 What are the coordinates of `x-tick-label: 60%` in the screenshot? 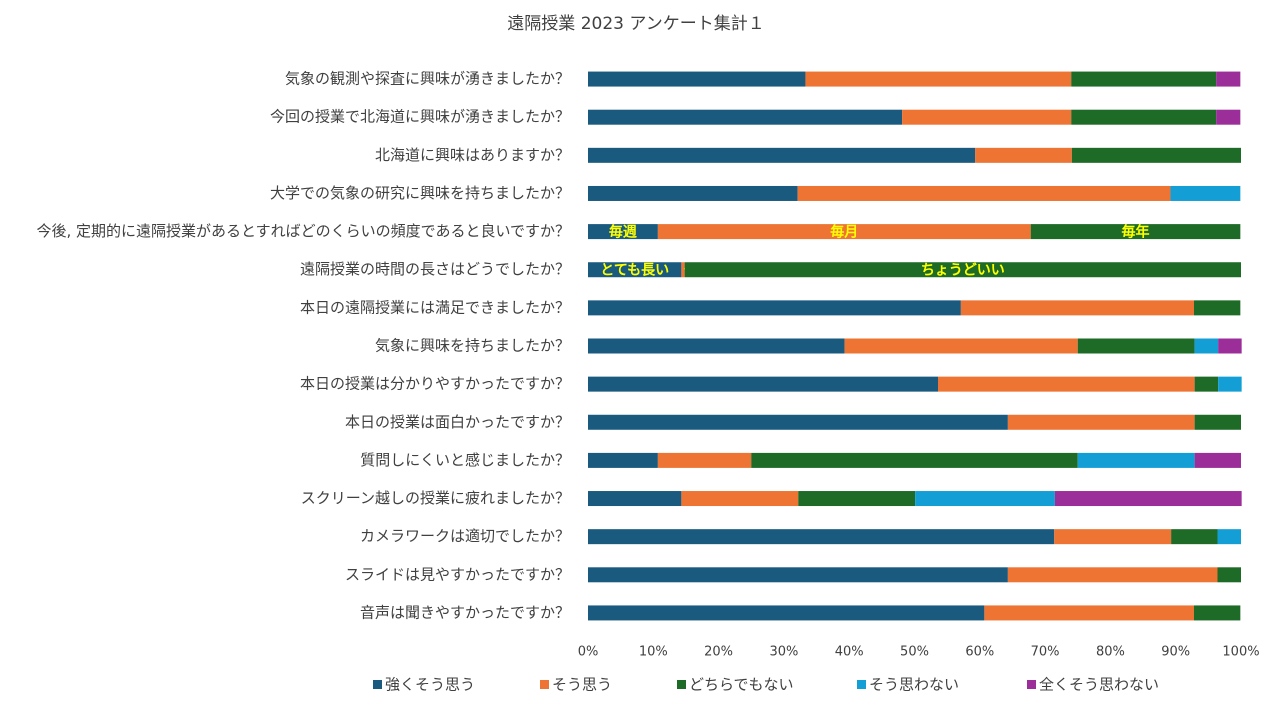 It's located at (979, 652).